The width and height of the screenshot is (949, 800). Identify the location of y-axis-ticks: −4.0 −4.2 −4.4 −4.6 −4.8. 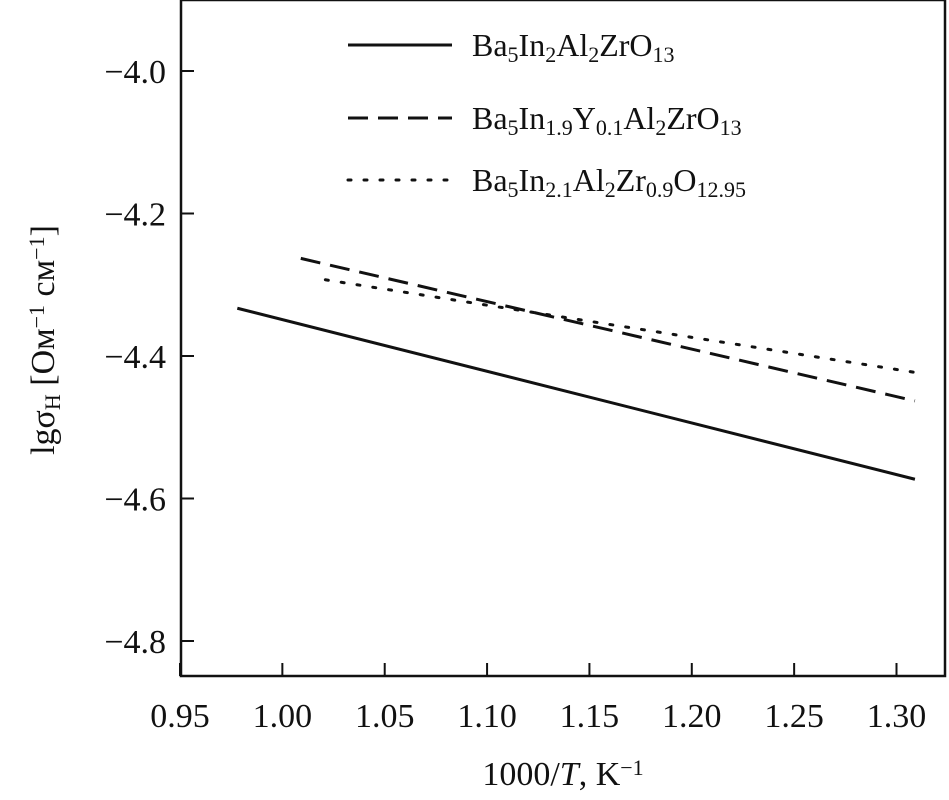
(149, 357).